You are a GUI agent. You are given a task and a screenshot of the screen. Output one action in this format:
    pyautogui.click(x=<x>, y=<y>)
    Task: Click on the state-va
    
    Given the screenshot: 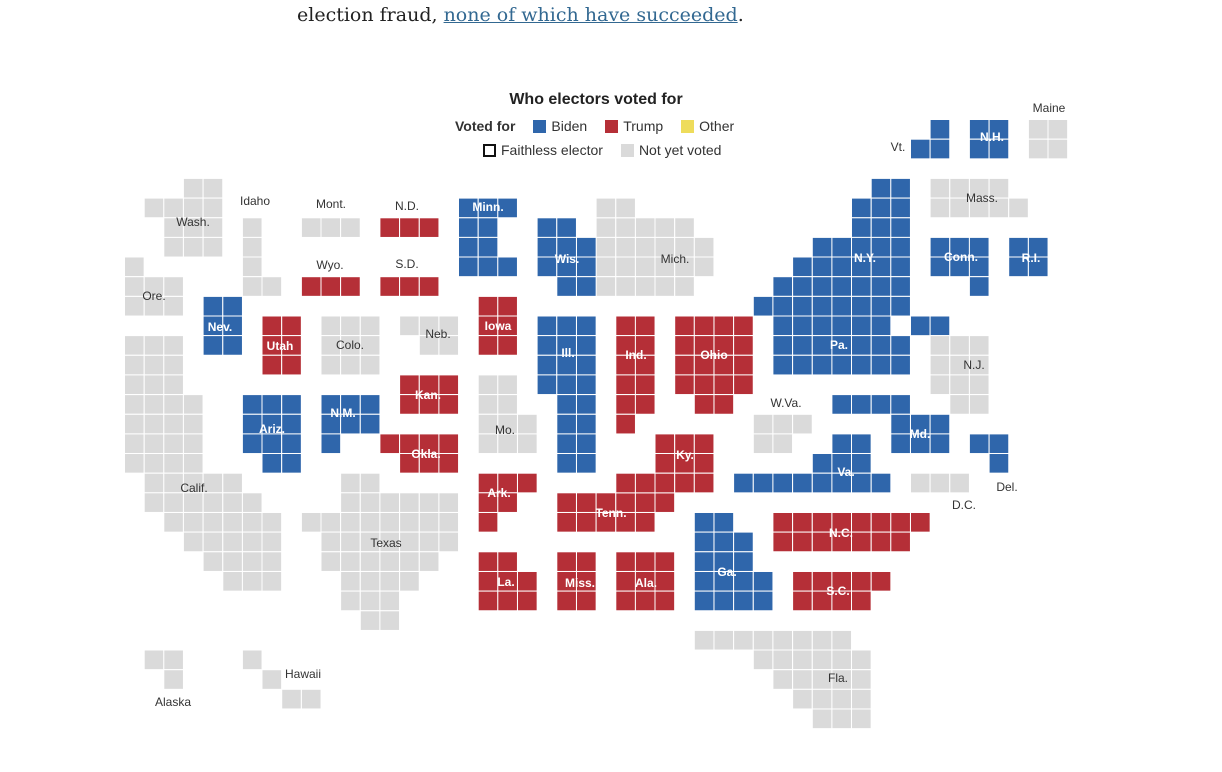 What is the action you would take?
    pyautogui.click(x=812, y=463)
    